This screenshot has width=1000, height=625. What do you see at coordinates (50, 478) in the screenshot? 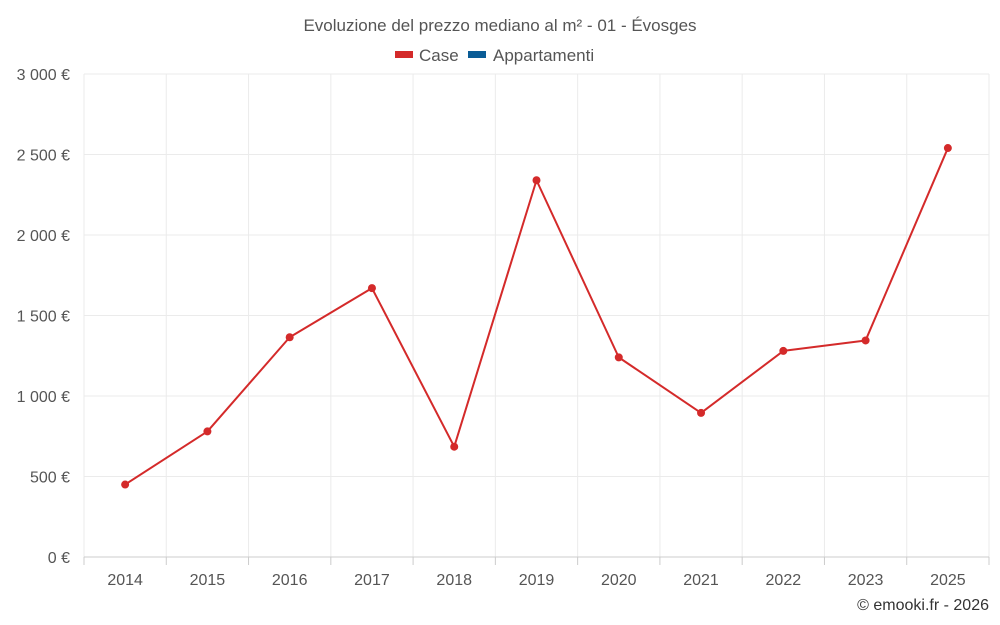
I see `y-tick-label: 500 €` at bounding box center [50, 478].